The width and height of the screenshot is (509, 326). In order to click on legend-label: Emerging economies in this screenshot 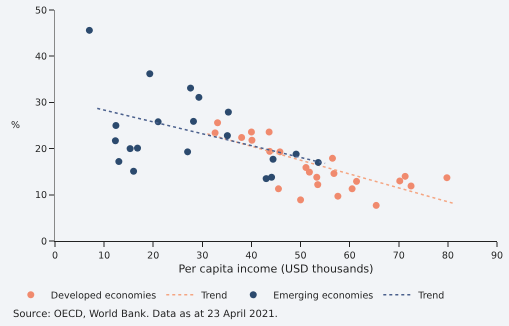, I will do `click(323, 296)`.